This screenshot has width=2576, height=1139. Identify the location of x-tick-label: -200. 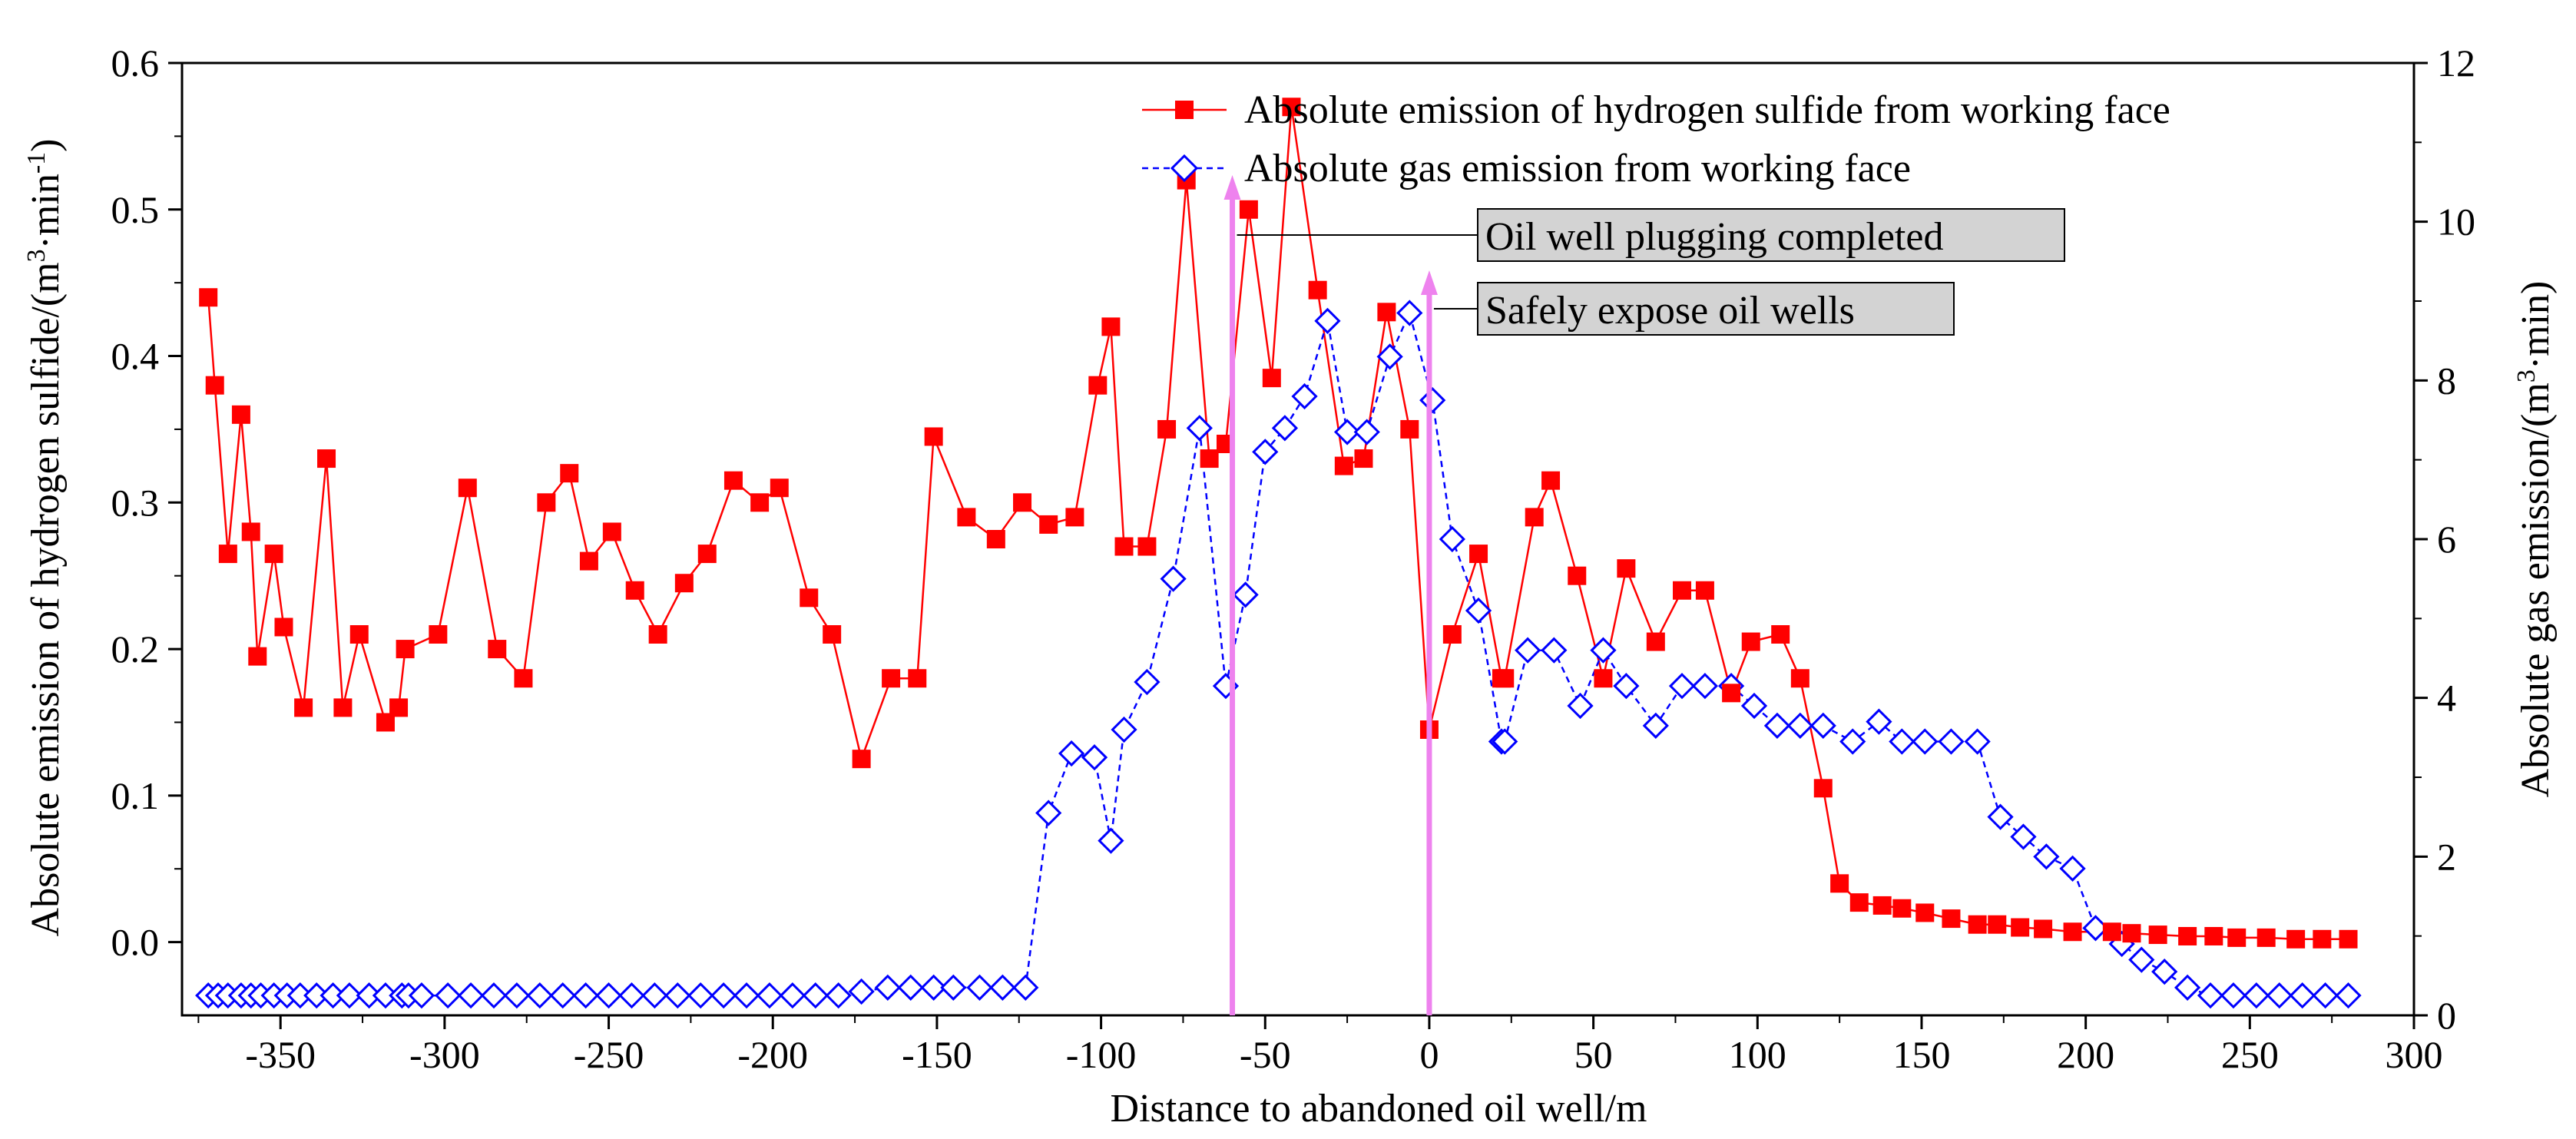
(772, 1054).